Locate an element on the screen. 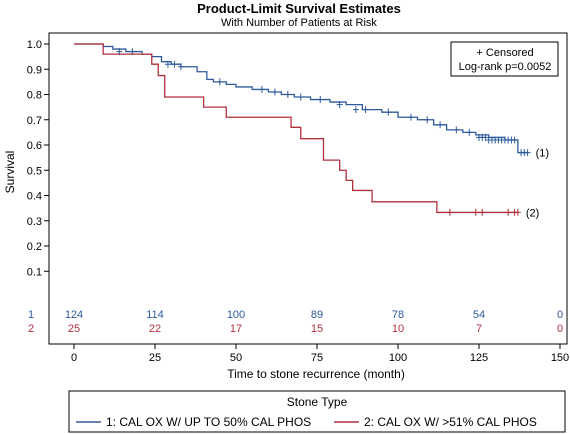 This screenshot has height=434, width=570. series-2-end-label: (2) is located at coordinates (532, 213).